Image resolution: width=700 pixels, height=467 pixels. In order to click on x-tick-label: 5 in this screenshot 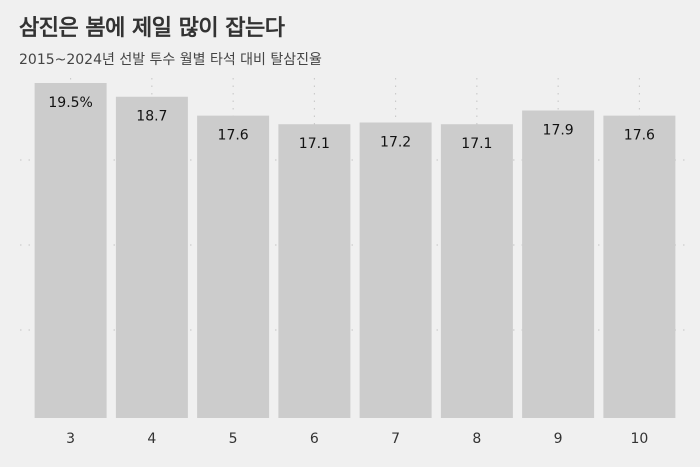, I will do `click(233, 439)`.